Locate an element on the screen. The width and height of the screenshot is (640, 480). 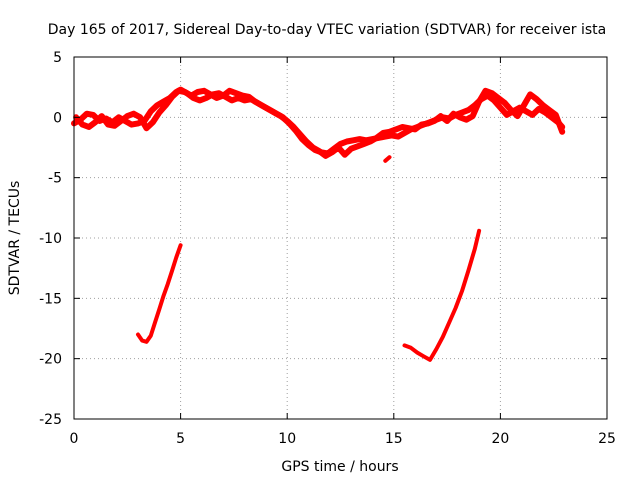
x-tick-label: 15 is located at coordinates (394, 439).